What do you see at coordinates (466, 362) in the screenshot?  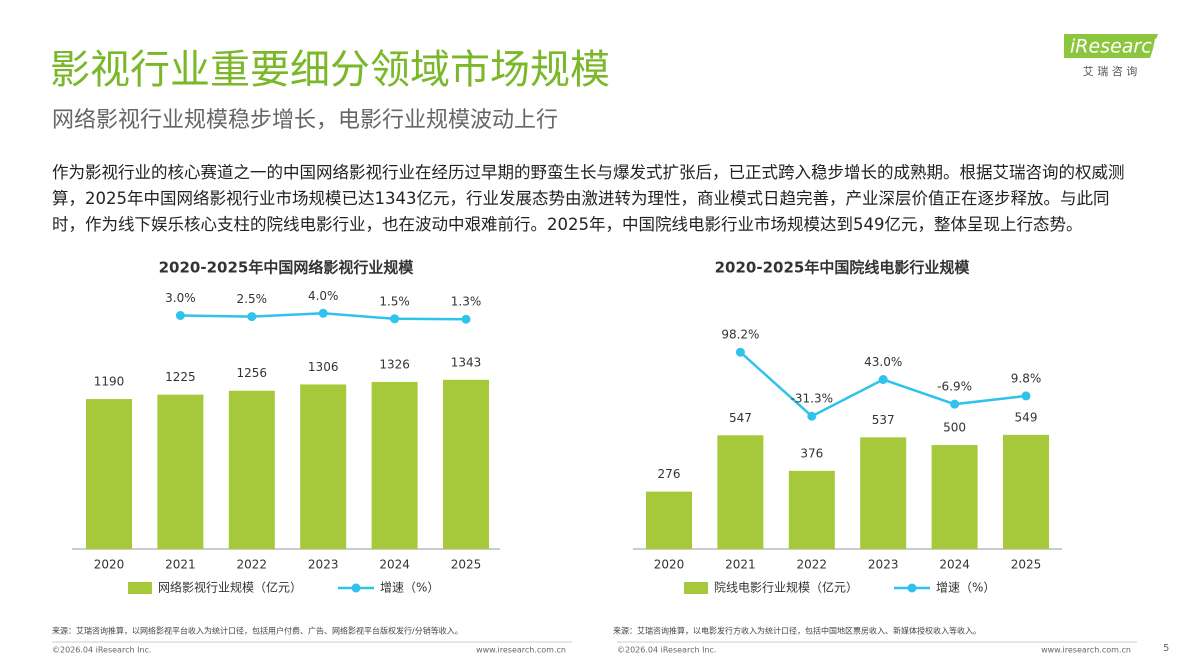 I see `bar-label: 1343` at bounding box center [466, 362].